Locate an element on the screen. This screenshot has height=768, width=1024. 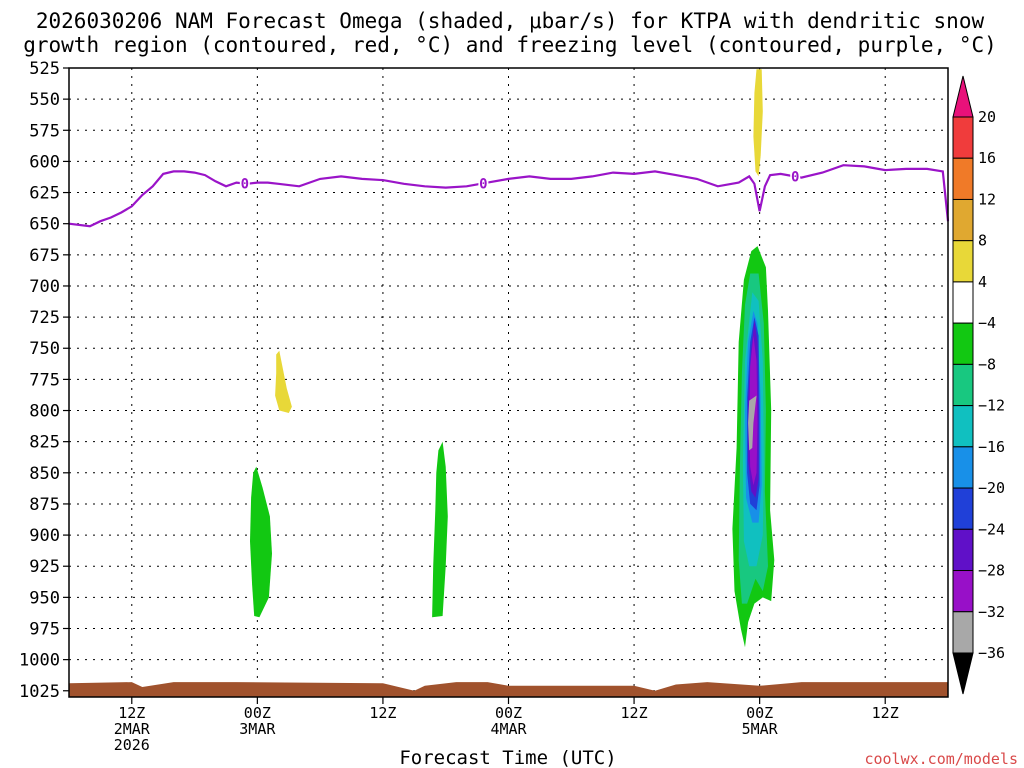
y-tick-label-875: 875 is located at coordinates (44, 505).